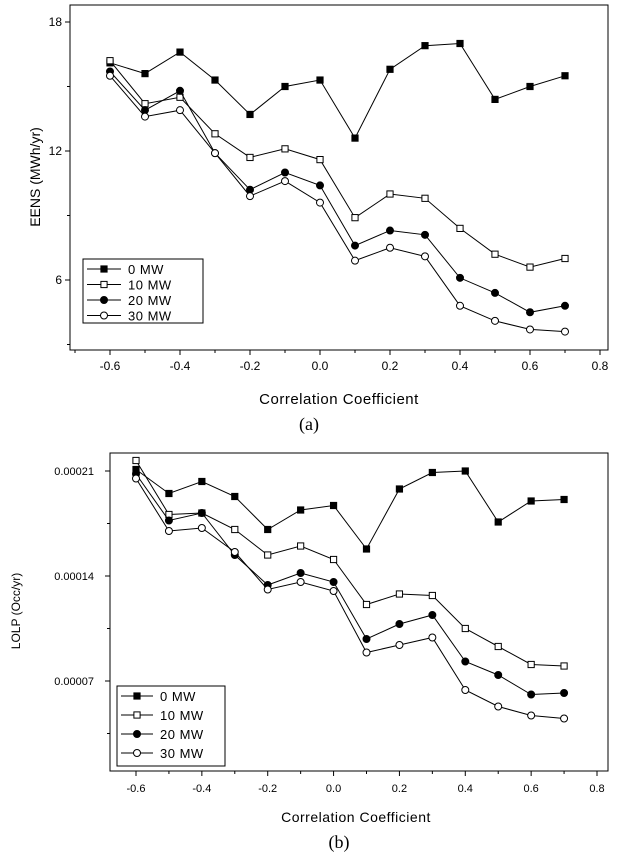  What do you see at coordinates (16, 611) in the screenshot?
I see `chart-b-ylabel: LOLP (Occ/yr)` at bounding box center [16, 611].